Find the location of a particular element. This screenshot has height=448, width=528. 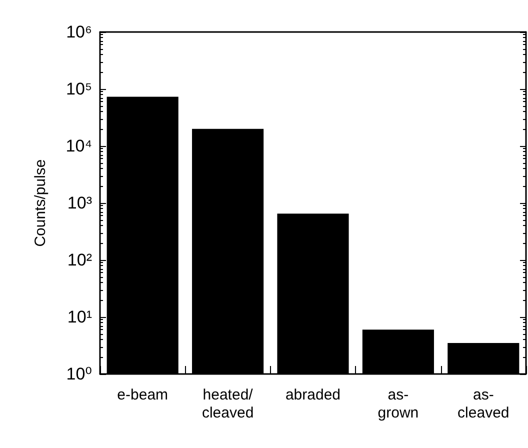

y-tick-label: 10¹ is located at coordinates (79, 317).